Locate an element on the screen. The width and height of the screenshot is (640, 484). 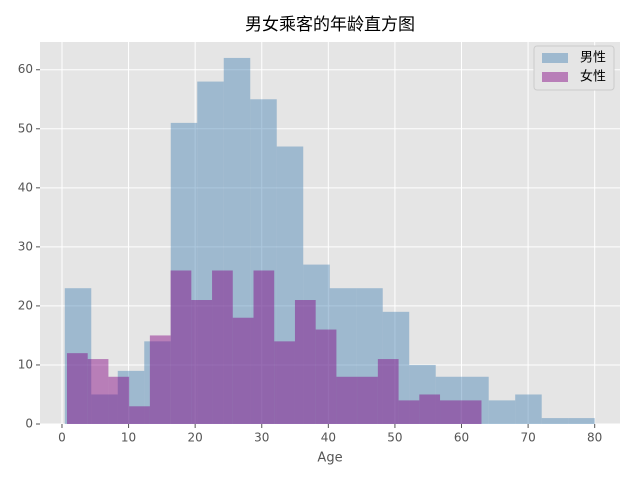
x-tick-label: 70 is located at coordinates (527, 438).